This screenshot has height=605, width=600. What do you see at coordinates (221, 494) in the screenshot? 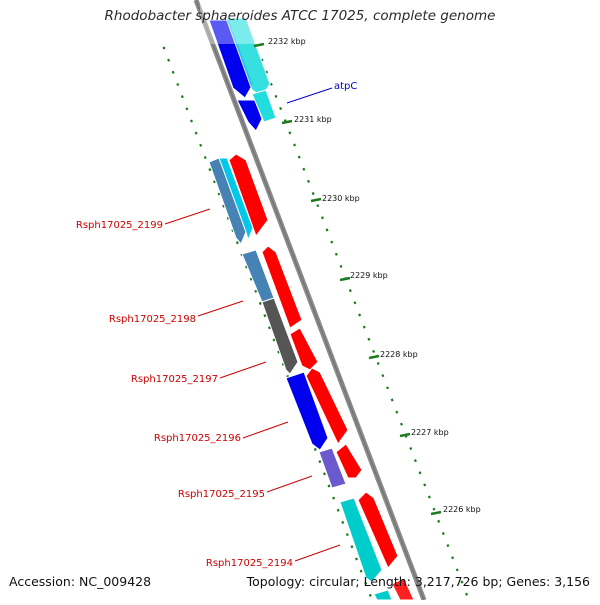
I see `gene-label-rsph17025-2195: Rsph17025_2195` at bounding box center [221, 494].